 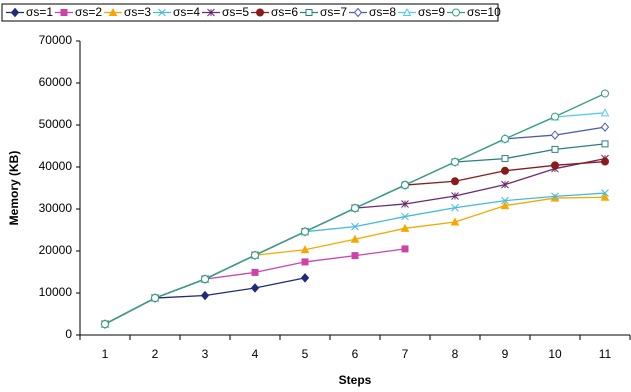 I want to click on x-tick-label: 9, so click(x=505, y=354).